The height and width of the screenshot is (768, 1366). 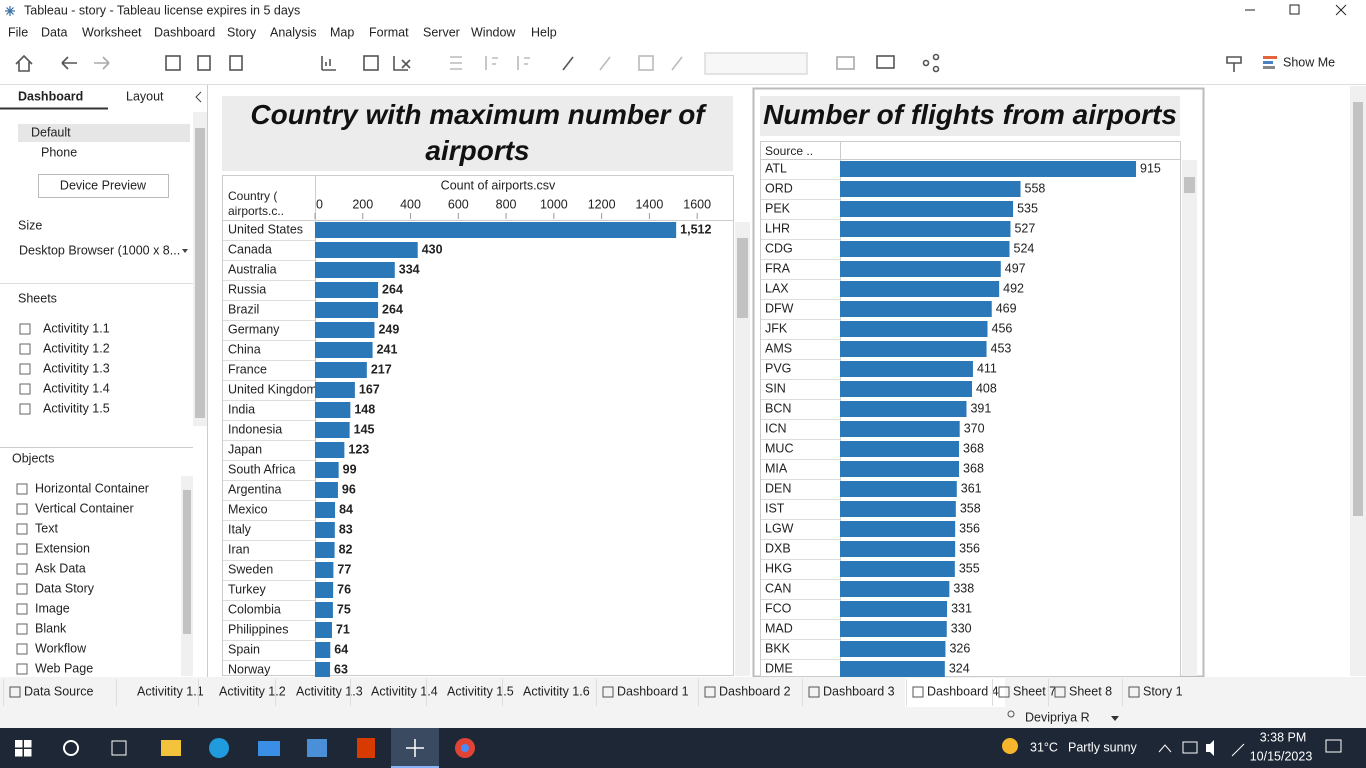 What do you see at coordinates (145, 96) in the screenshot?
I see `panel-tab: Layout` at bounding box center [145, 96].